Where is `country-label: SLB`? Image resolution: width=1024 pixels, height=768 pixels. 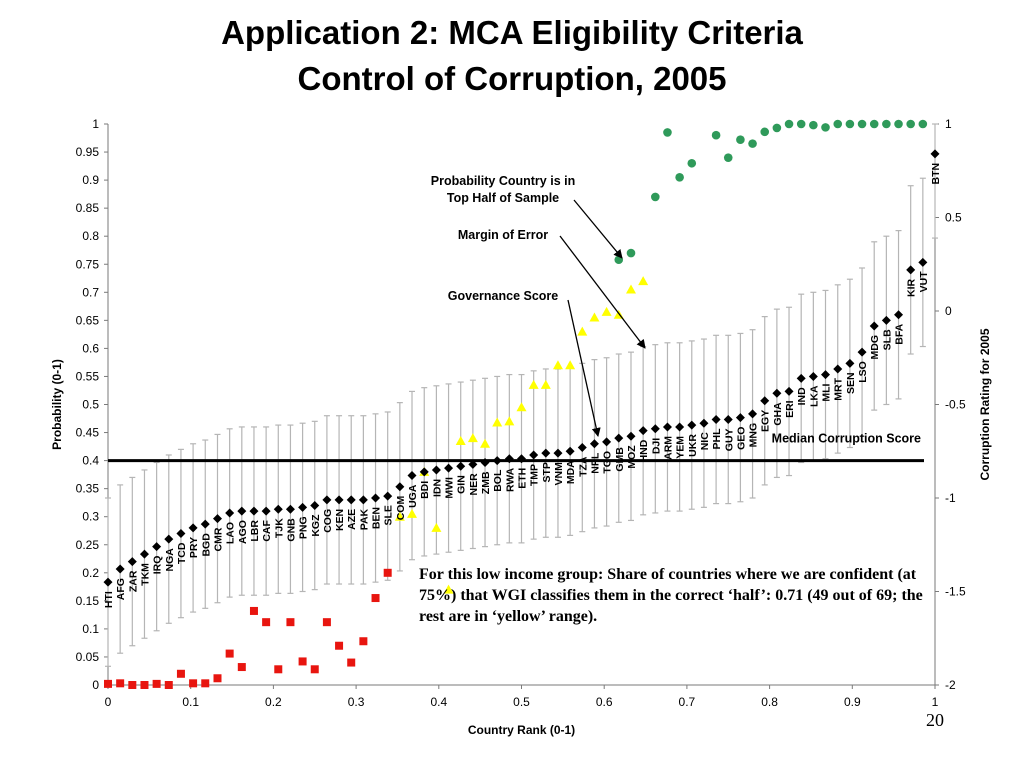 country-label: SLB is located at coordinates (887, 339).